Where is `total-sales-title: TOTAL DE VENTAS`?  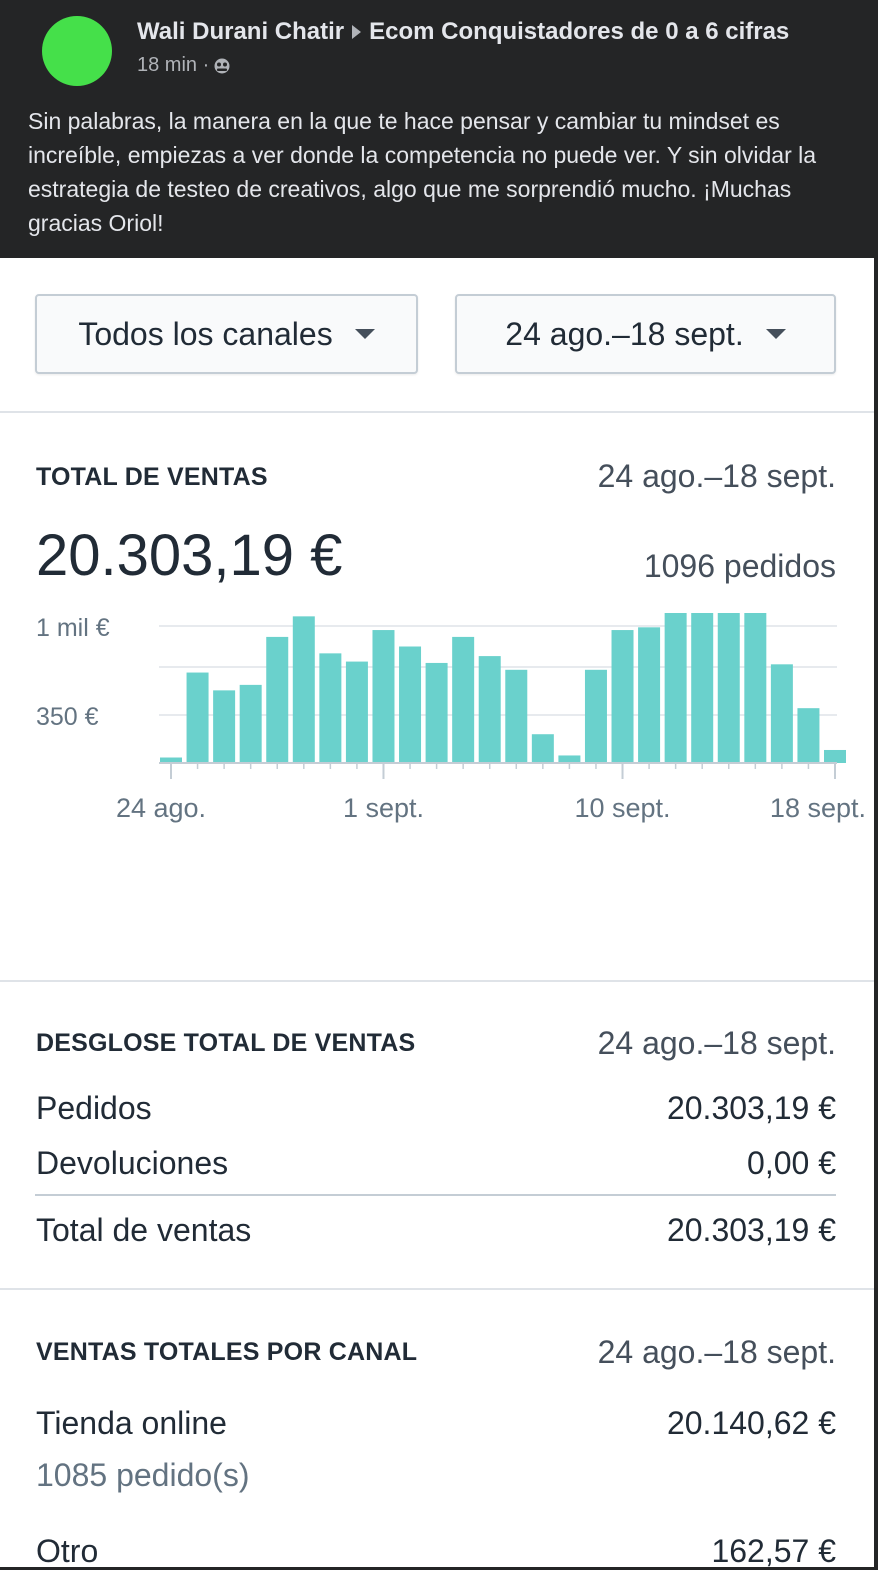
total-sales-title: TOTAL DE VENTAS is located at coordinates (152, 477).